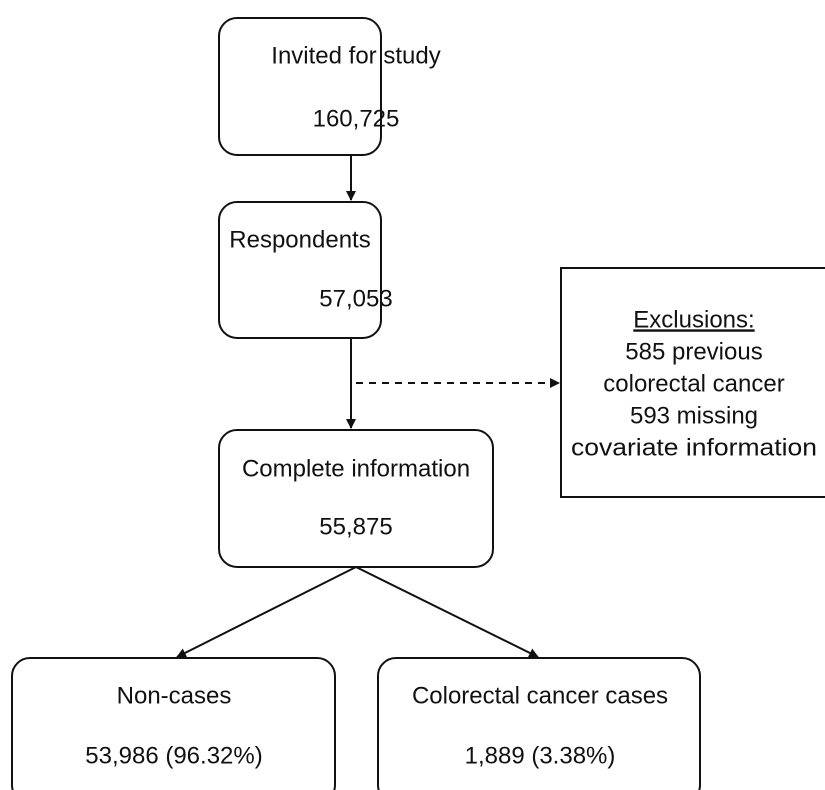  I want to click on node-count: 57,053, so click(355, 298).